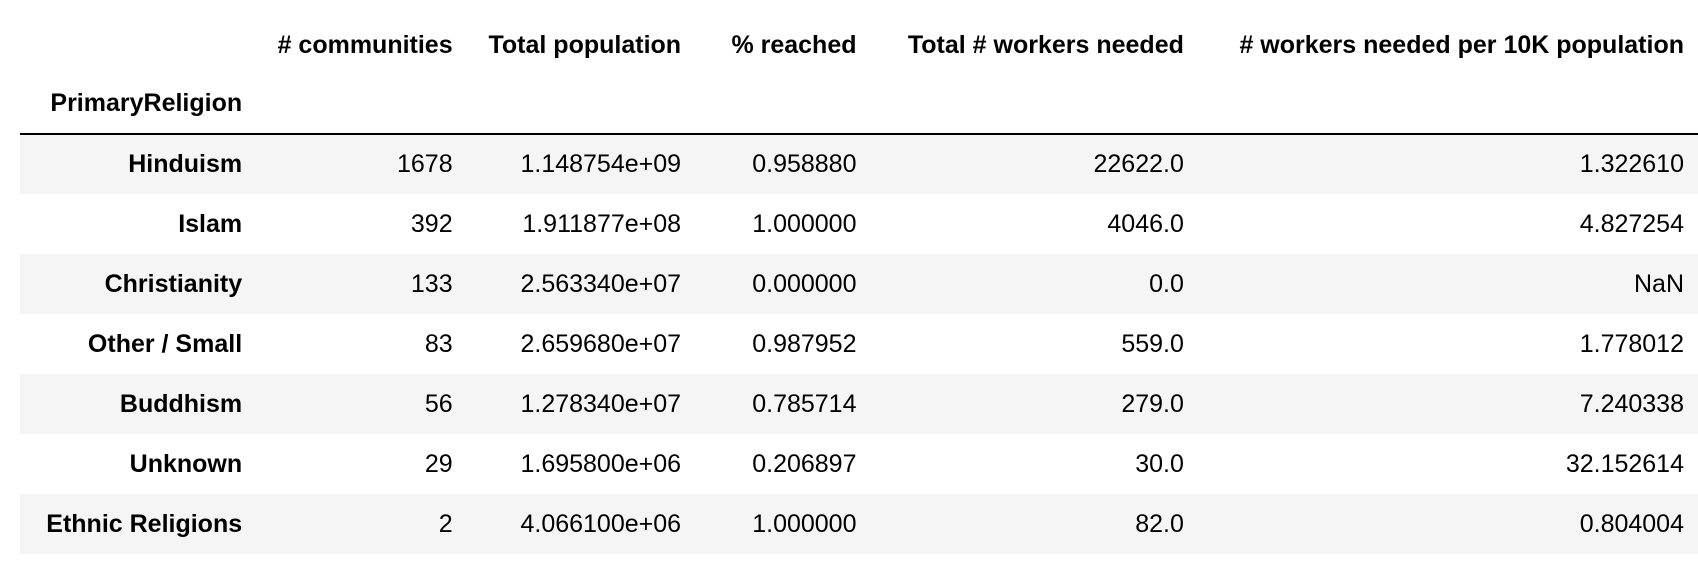  Describe the element at coordinates (138, 104) in the screenshot. I see `index-name-header: PrimaryReligion` at that location.